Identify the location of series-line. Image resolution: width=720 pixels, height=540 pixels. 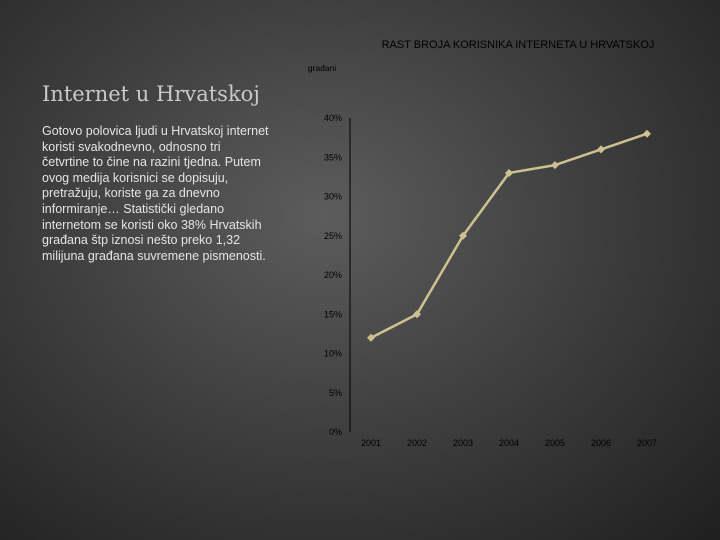
(509, 235).